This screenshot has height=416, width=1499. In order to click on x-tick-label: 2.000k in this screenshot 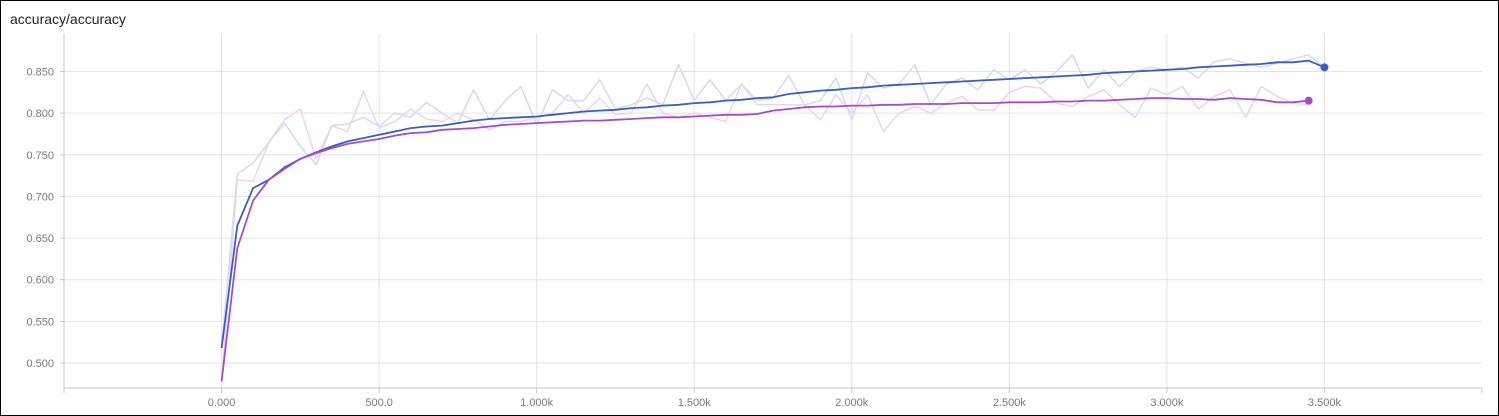, I will do `click(852, 403)`.